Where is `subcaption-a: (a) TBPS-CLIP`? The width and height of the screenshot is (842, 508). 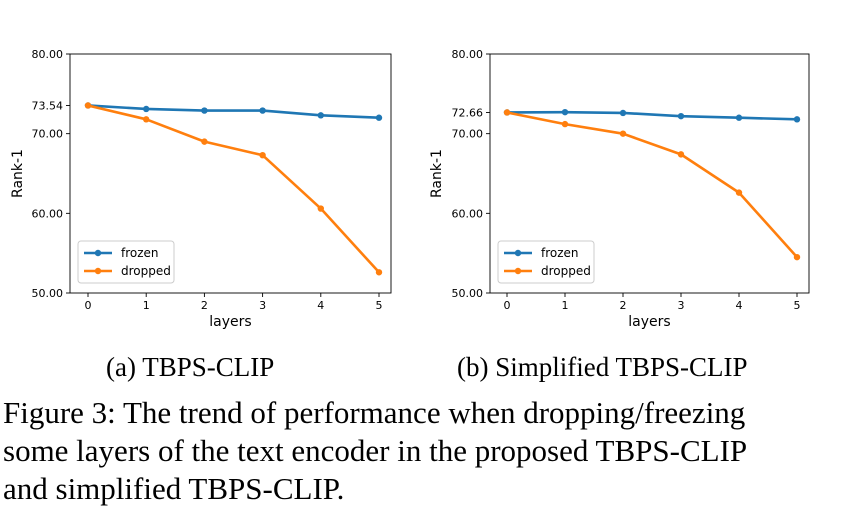 subcaption-a: (a) TBPS-CLIP is located at coordinates (190, 367).